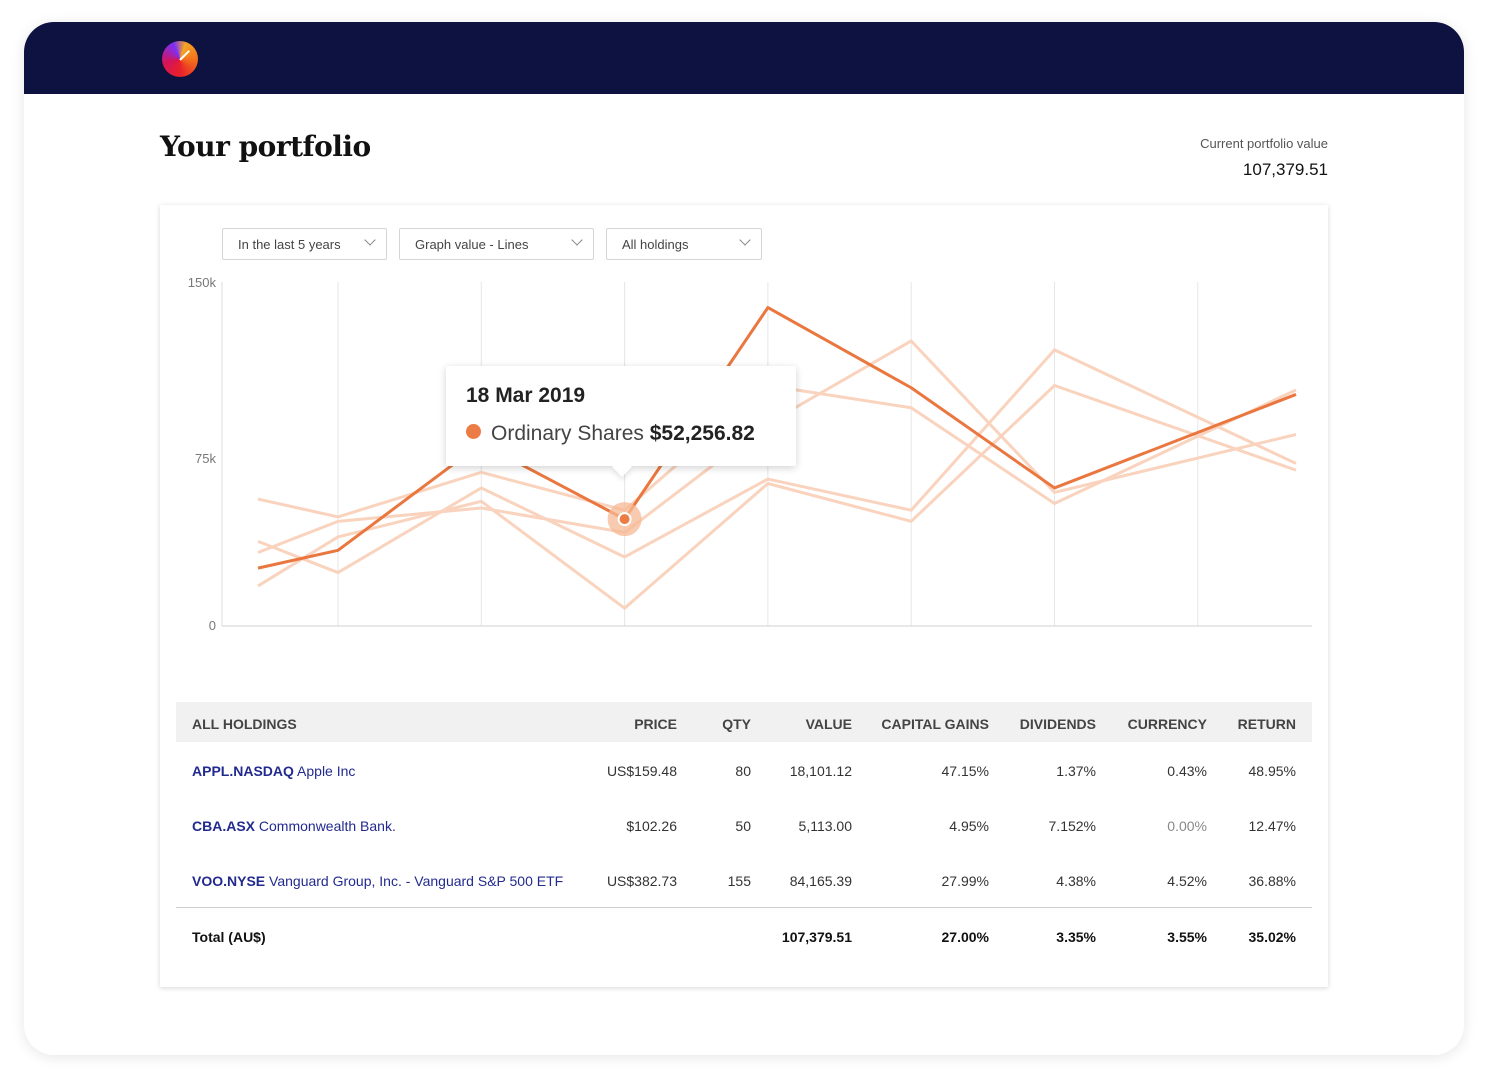 The height and width of the screenshot is (1081, 1488). What do you see at coordinates (1072, 826) in the screenshot?
I see `cell-dividends: 7.152%` at bounding box center [1072, 826].